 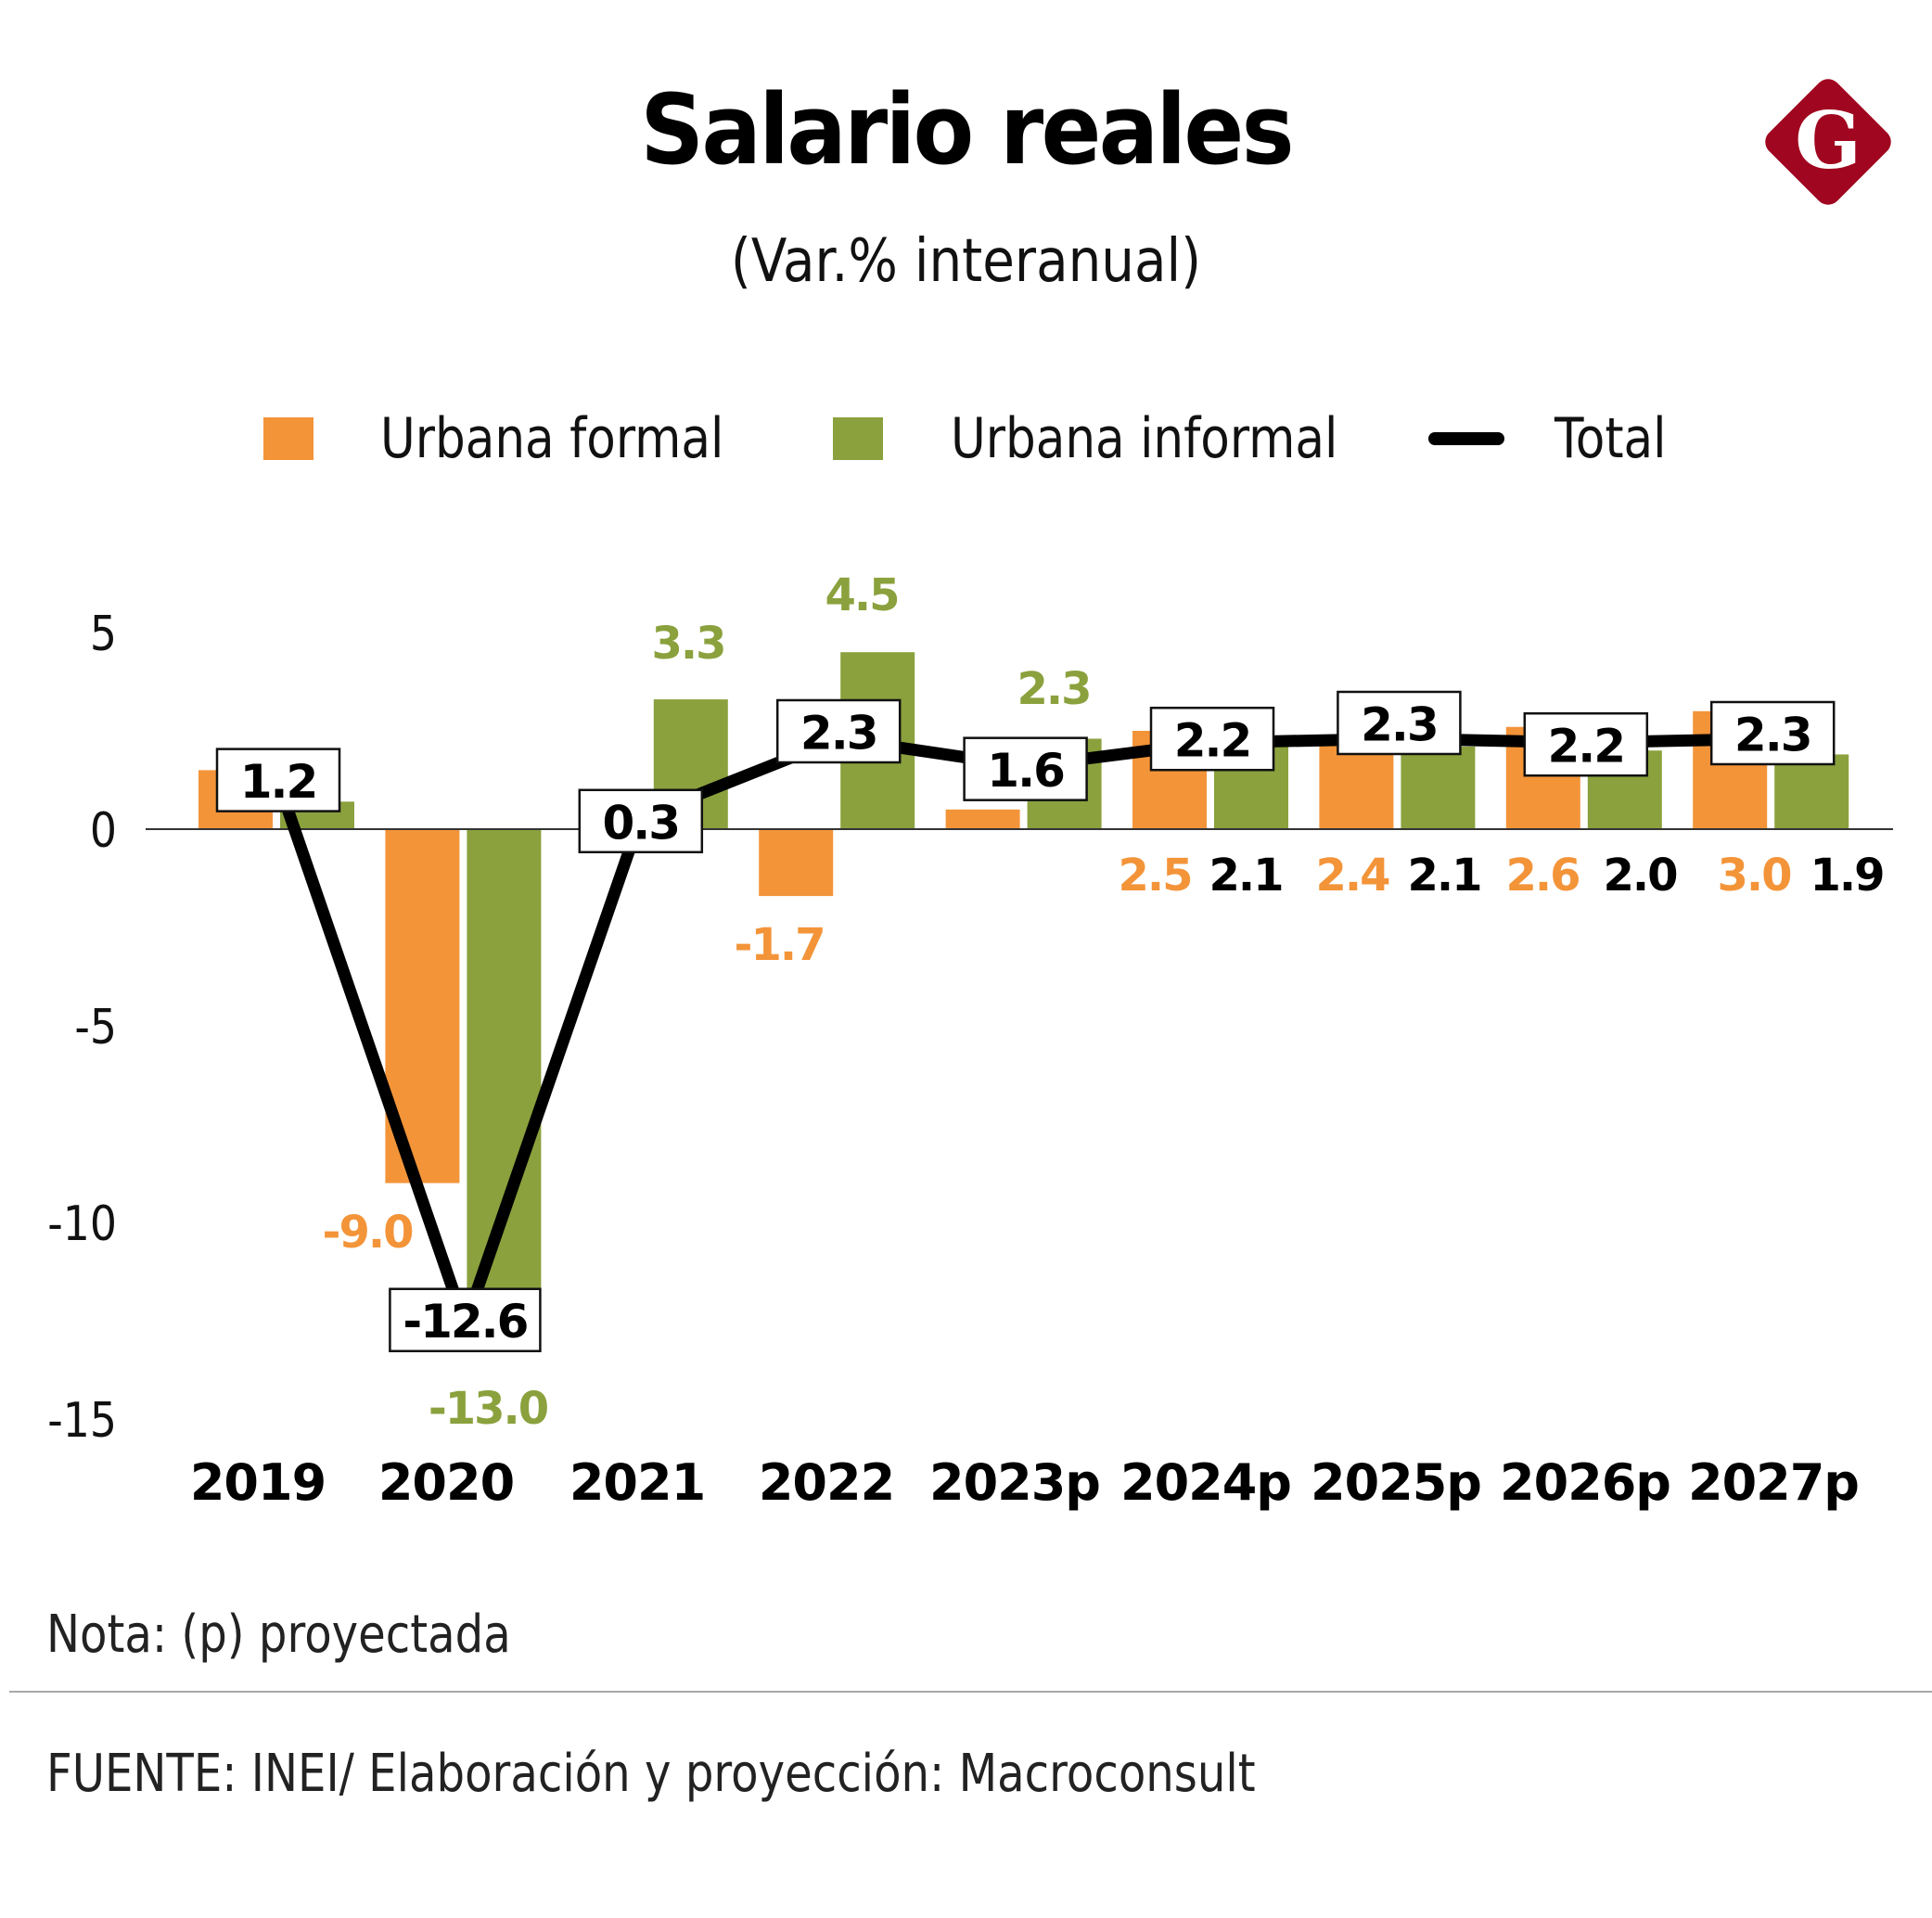 I want to click on footnote: Nota: (p) proyectada, so click(x=278, y=1635).